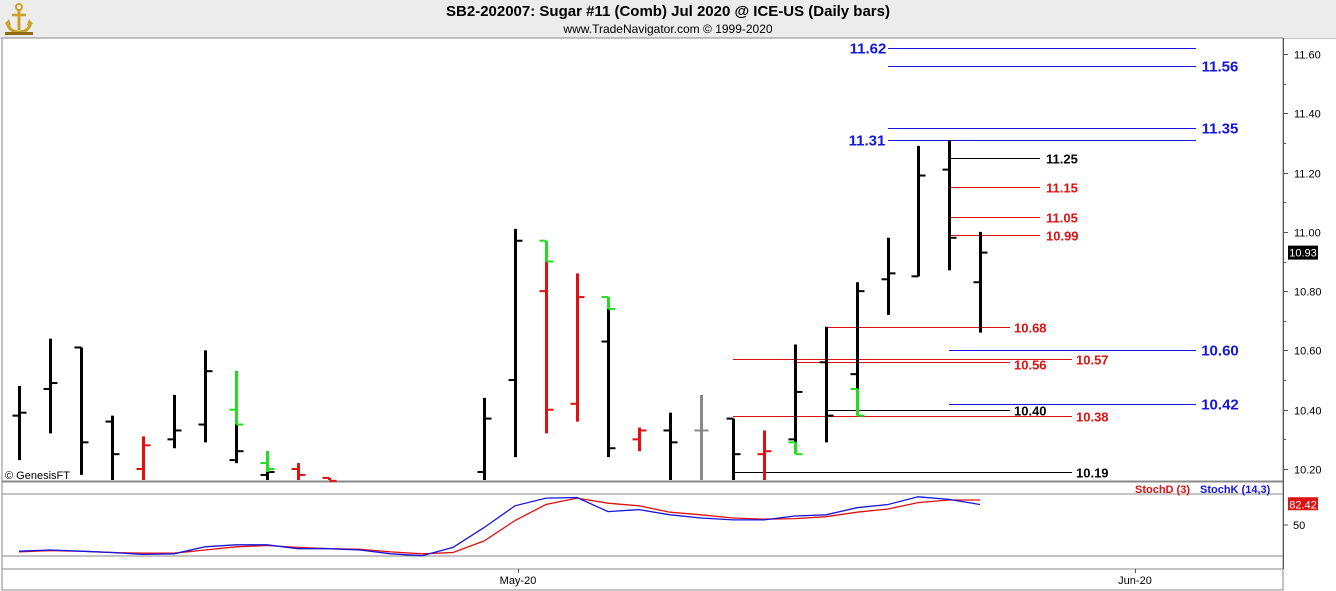 This screenshot has width=1336, height=591. I want to click on date-axis-frame, so click(642, 579).